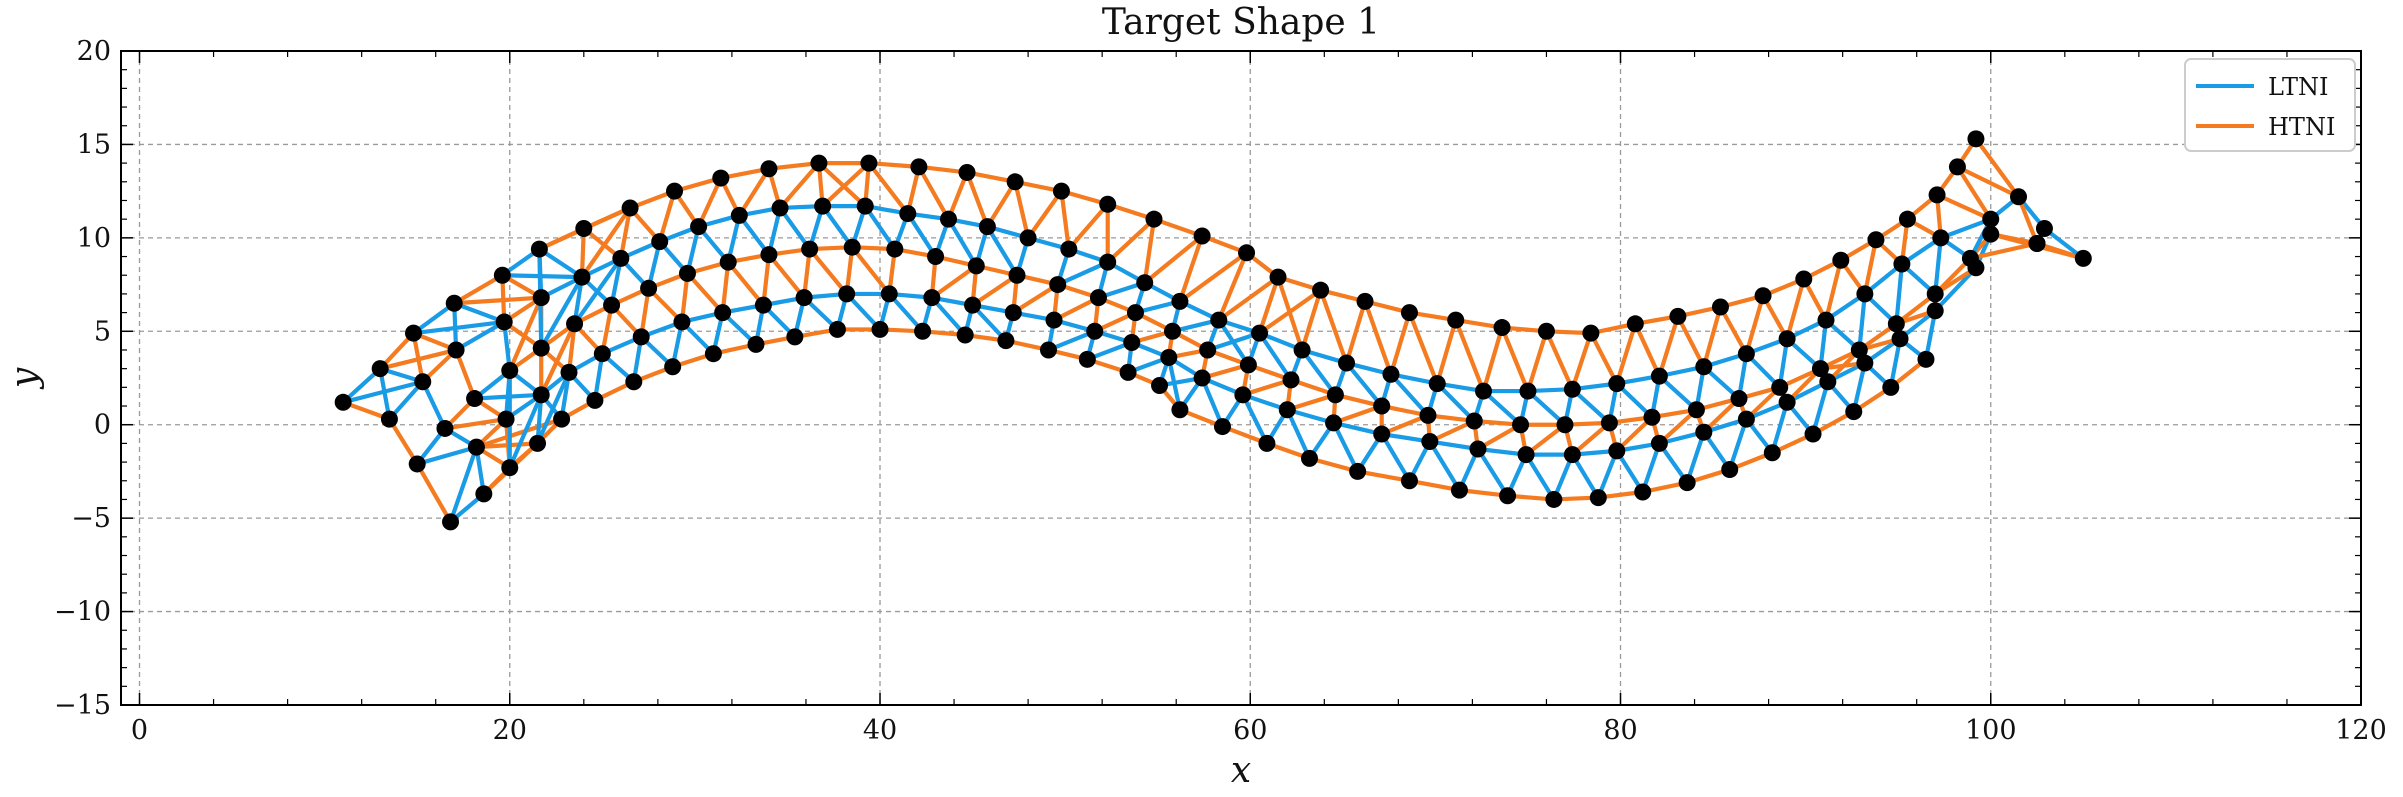 The image size is (2403, 797). Describe the element at coordinates (2301, 127) in the screenshot. I see `legend-label-htni: HTNI` at that location.